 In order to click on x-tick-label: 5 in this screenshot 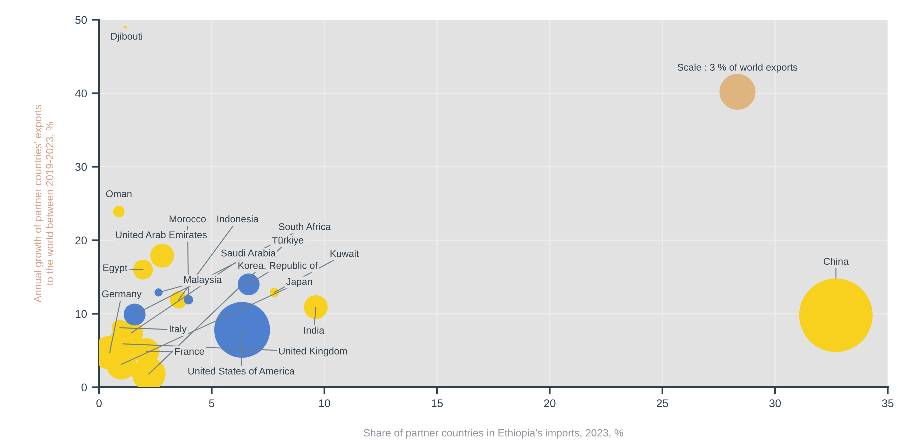, I will do `click(212, 404)`.